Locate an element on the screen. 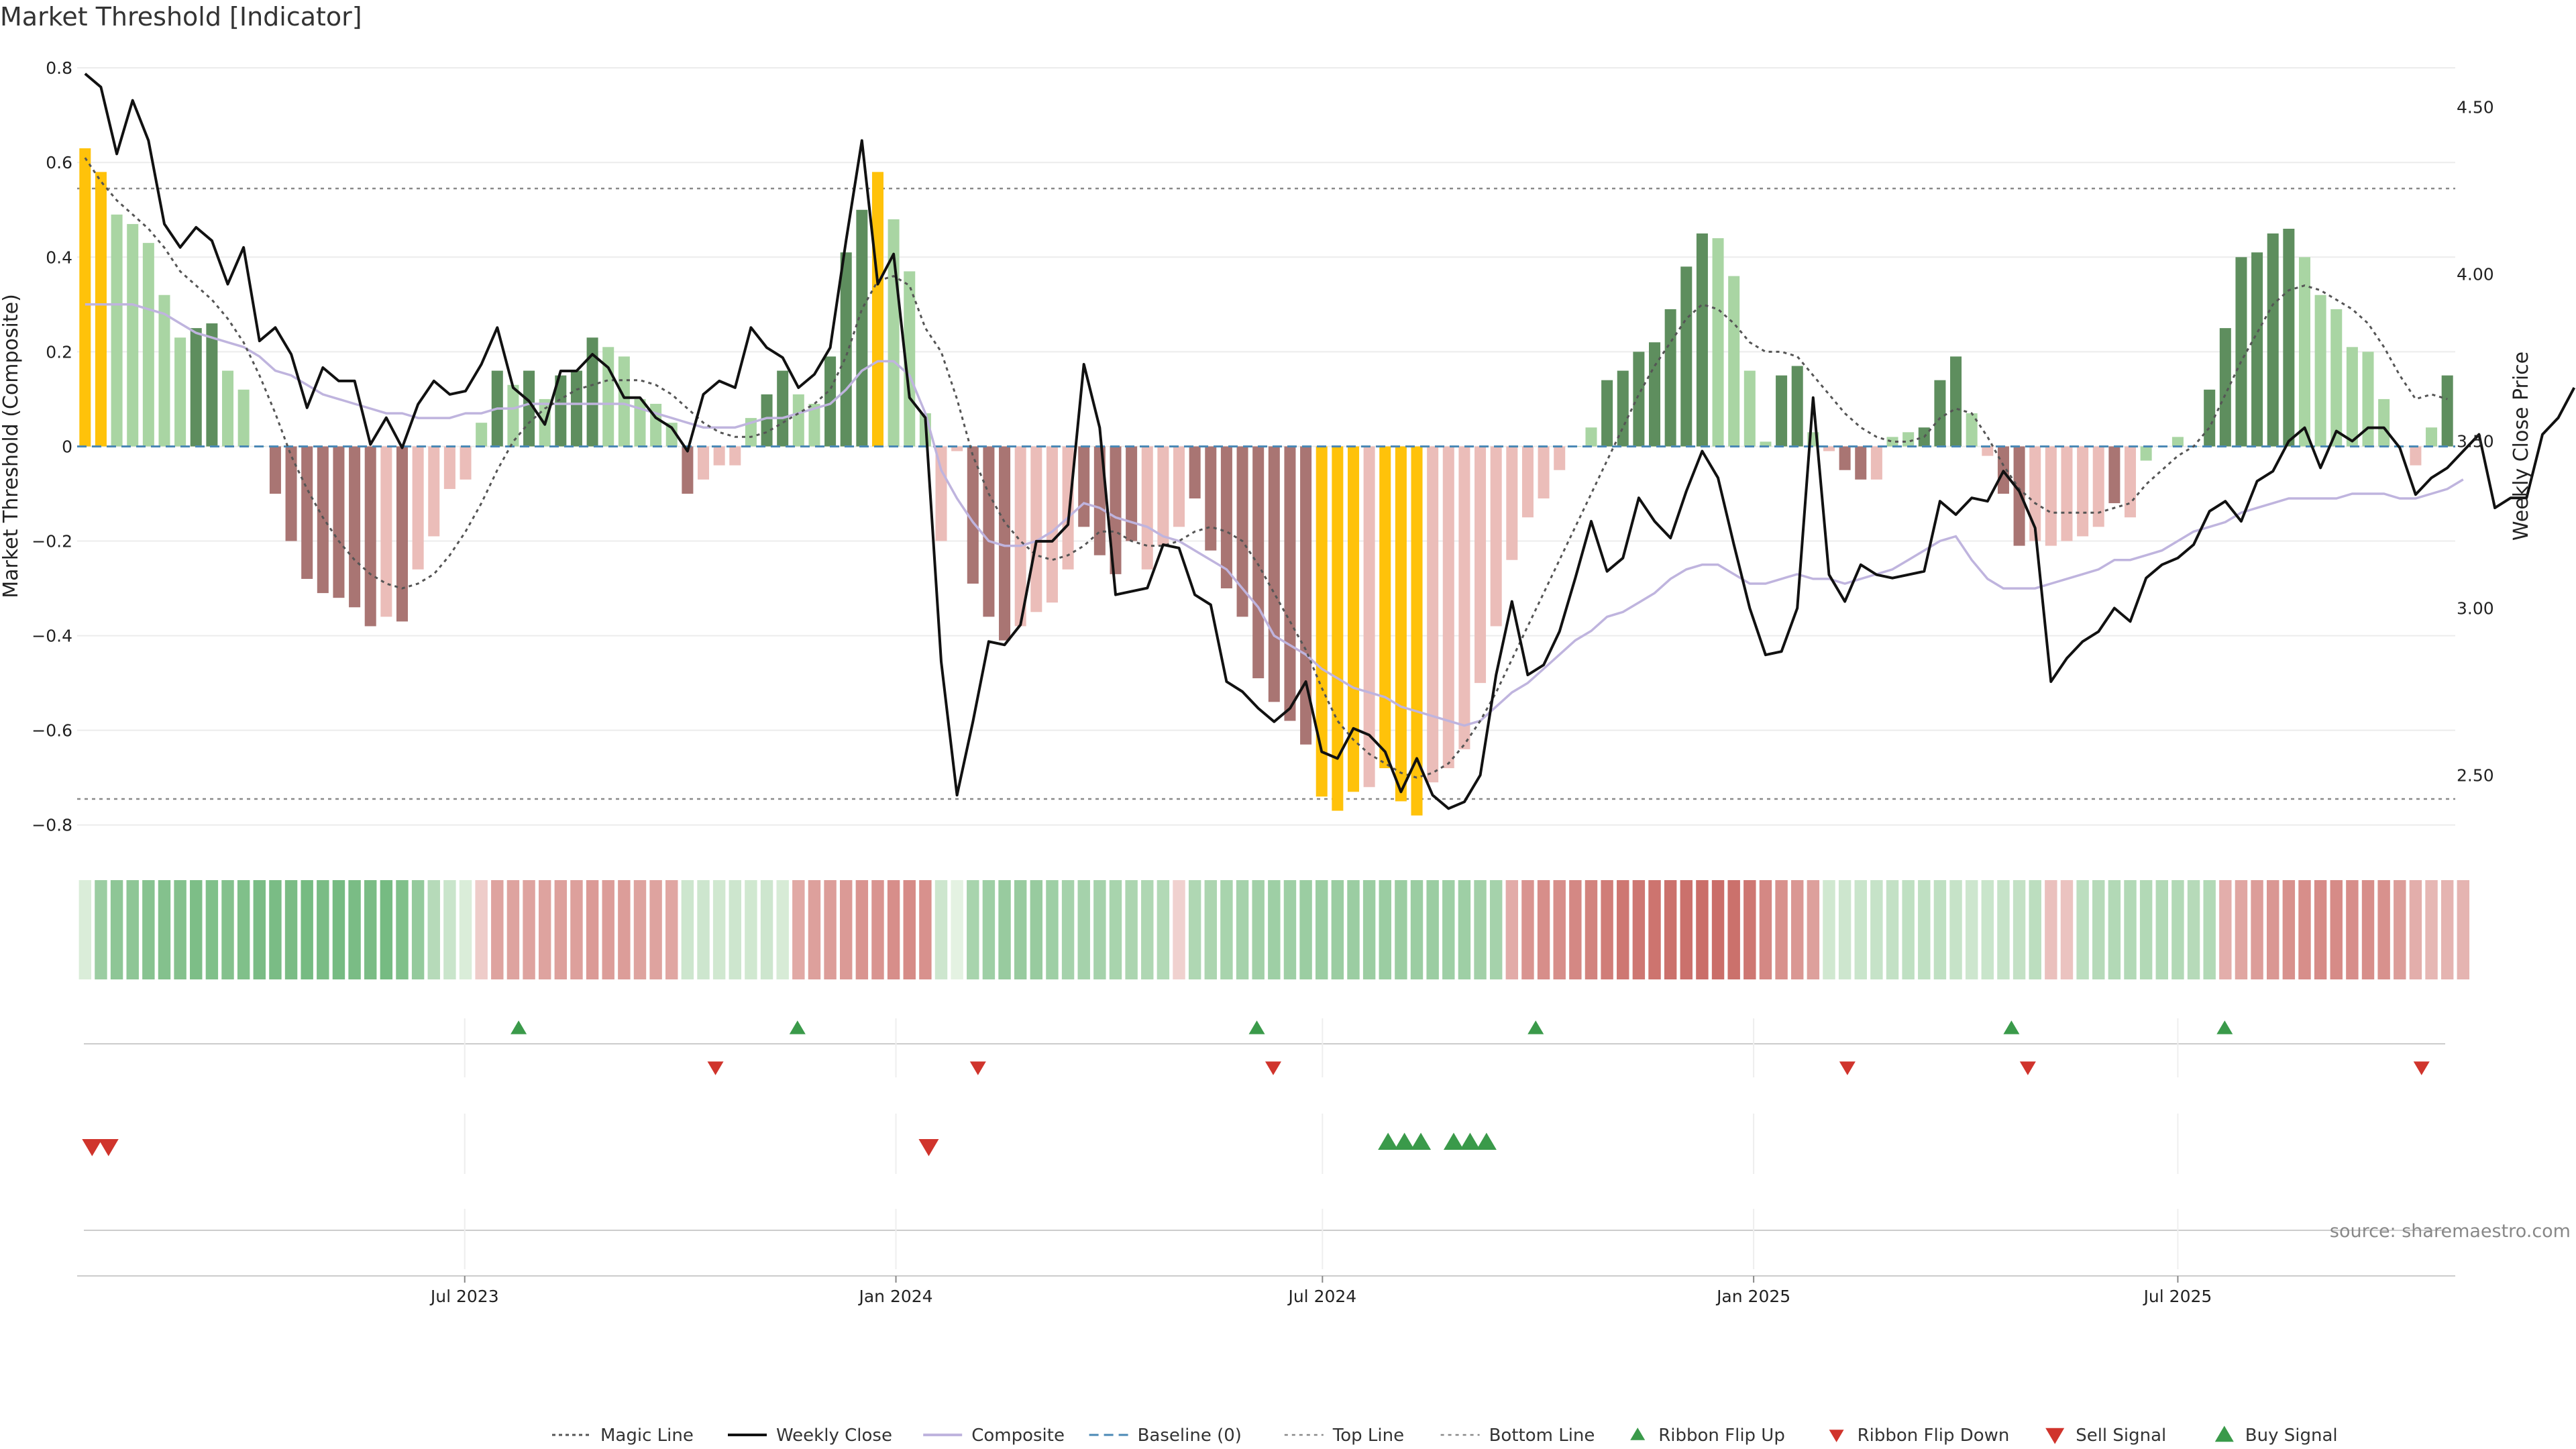 Image resolution: width=2576 pixels, height=1449 pixels. chart-title: Market Threshold [Indicator] is located at coordinates (181, 17).